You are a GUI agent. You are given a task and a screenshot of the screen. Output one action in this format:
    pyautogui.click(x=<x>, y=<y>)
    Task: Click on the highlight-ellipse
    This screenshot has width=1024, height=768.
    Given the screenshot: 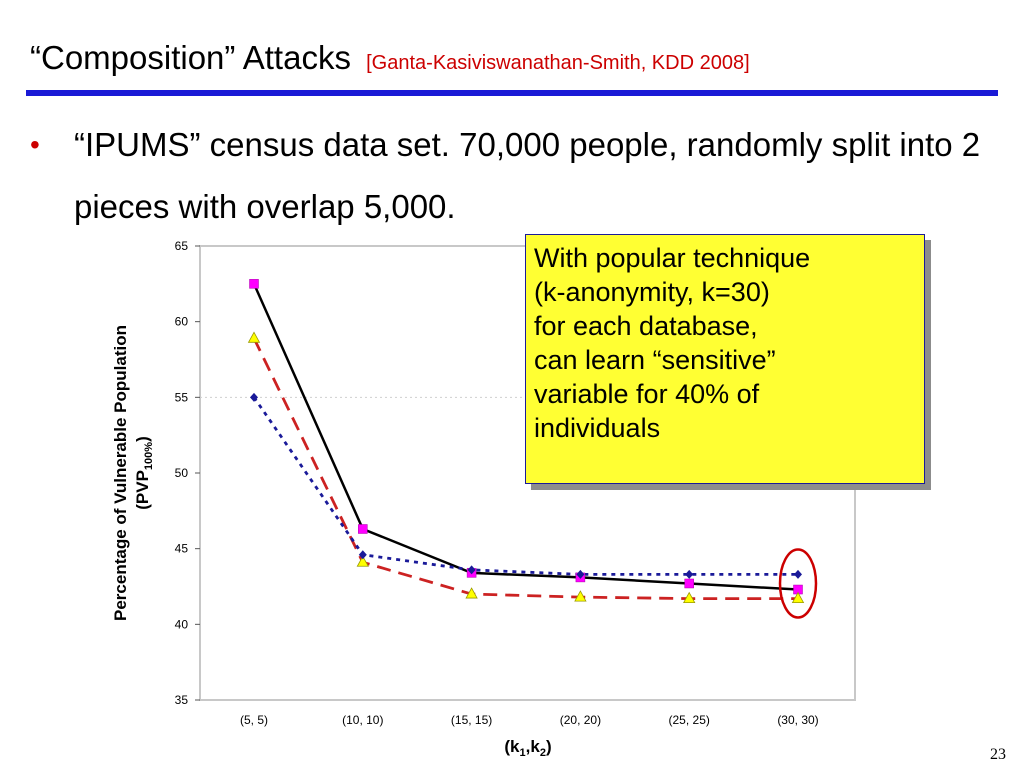 What is the action you would take?
    pyautogui.click(x=798, y=583)
    